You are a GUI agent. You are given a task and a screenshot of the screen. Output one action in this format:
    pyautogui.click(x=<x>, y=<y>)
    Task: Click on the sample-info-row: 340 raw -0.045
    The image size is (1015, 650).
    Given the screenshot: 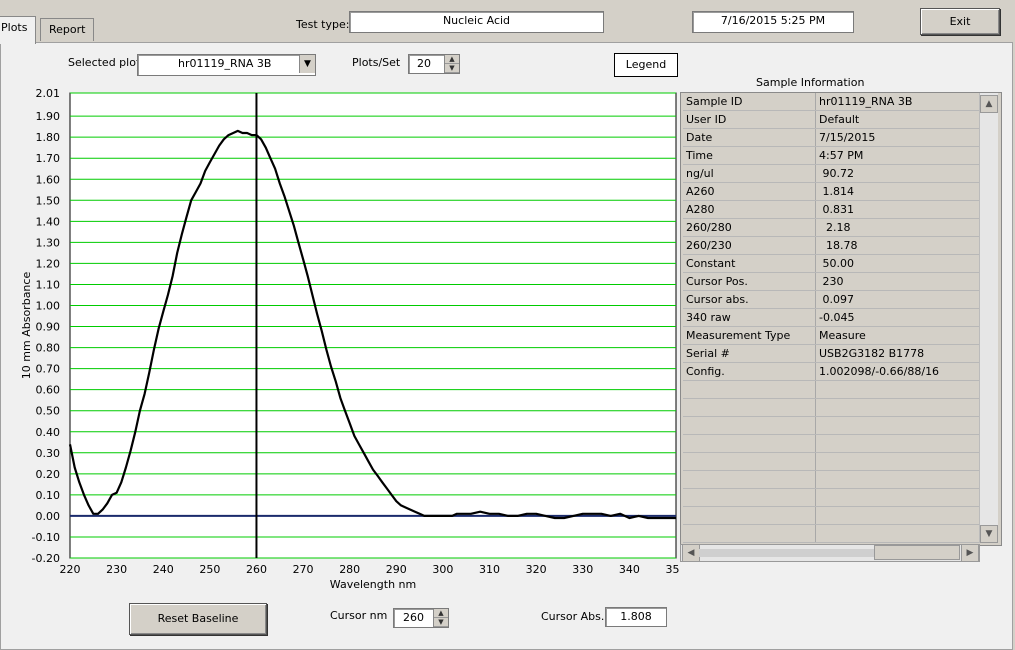 What is the action you would take?
    pyautogui.click(x=831, y=317)
    